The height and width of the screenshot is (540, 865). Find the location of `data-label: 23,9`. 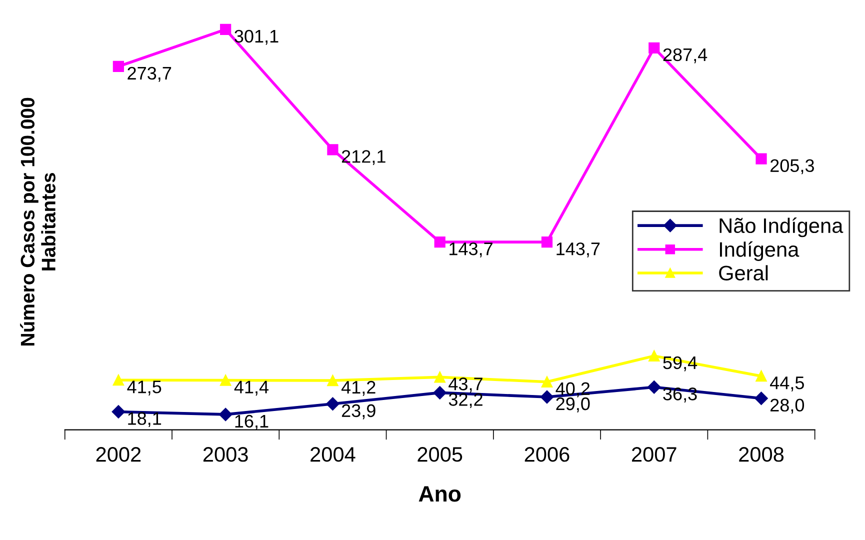

data-label: 23,9 is located at coordinates (359, 412).